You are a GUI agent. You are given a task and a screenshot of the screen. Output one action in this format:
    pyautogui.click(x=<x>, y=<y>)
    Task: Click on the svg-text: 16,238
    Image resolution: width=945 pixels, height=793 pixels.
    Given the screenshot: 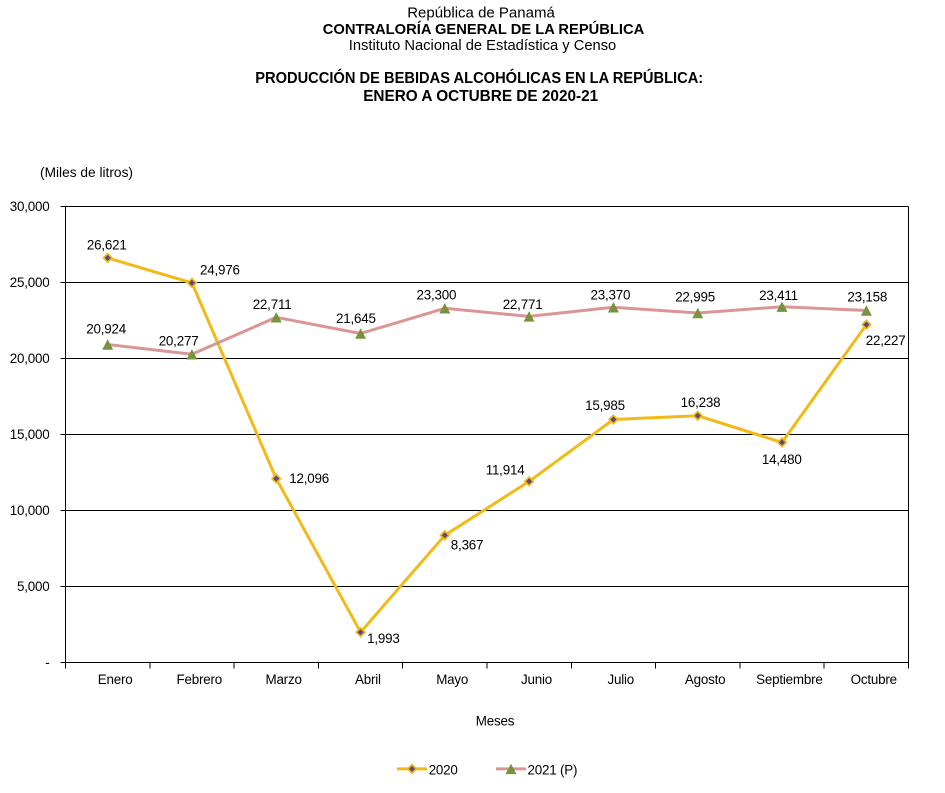 What is the action you would take?
    pyautogui.click(x=701, y=402)
    